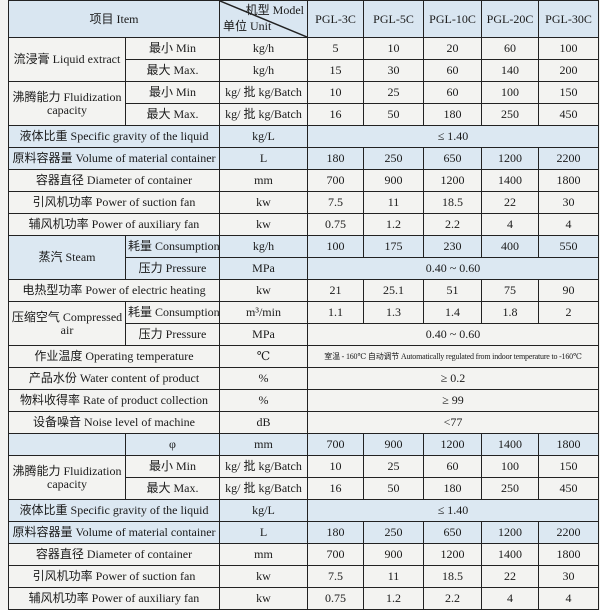  What do you see at coordinates (568, 576) in the screenshot?
I see `value-cell: 30` at bounding box center [568, 576].